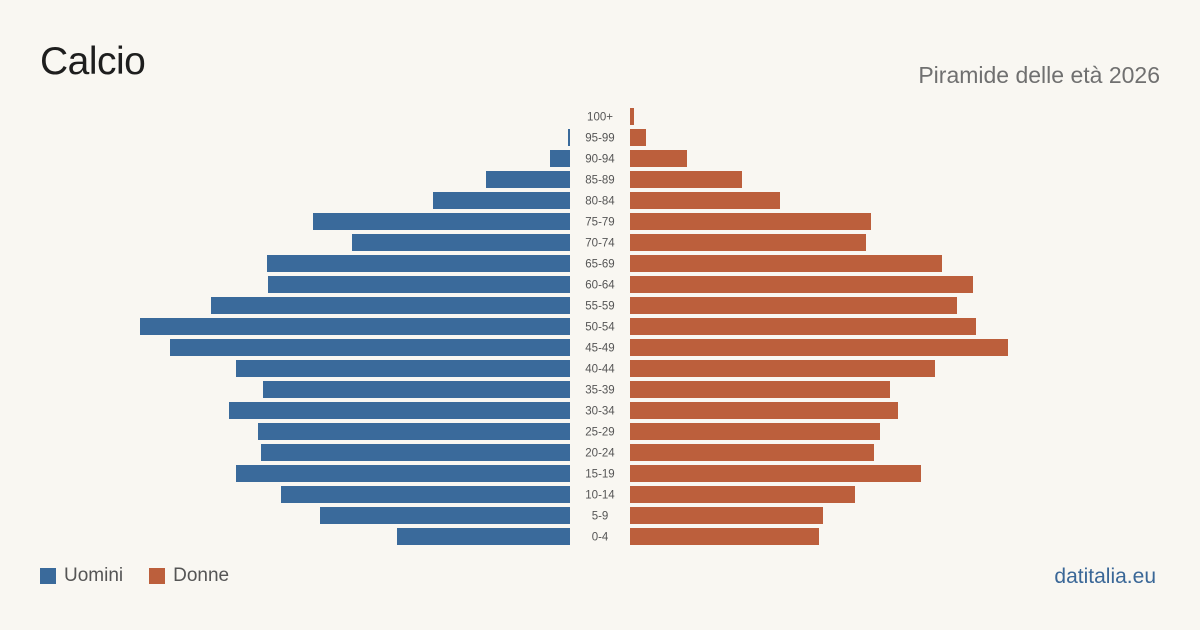  What do you see at coordinates (600, 517) in the screenshot?
I see `age-label-5-9: 5-9` at bounding box center [600, 517].